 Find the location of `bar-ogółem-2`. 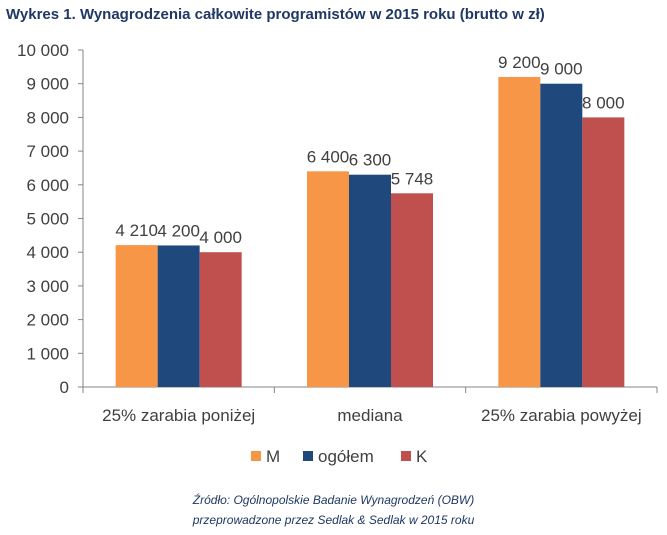

bar-ogółem-2 is located at coordinates (561, 235).